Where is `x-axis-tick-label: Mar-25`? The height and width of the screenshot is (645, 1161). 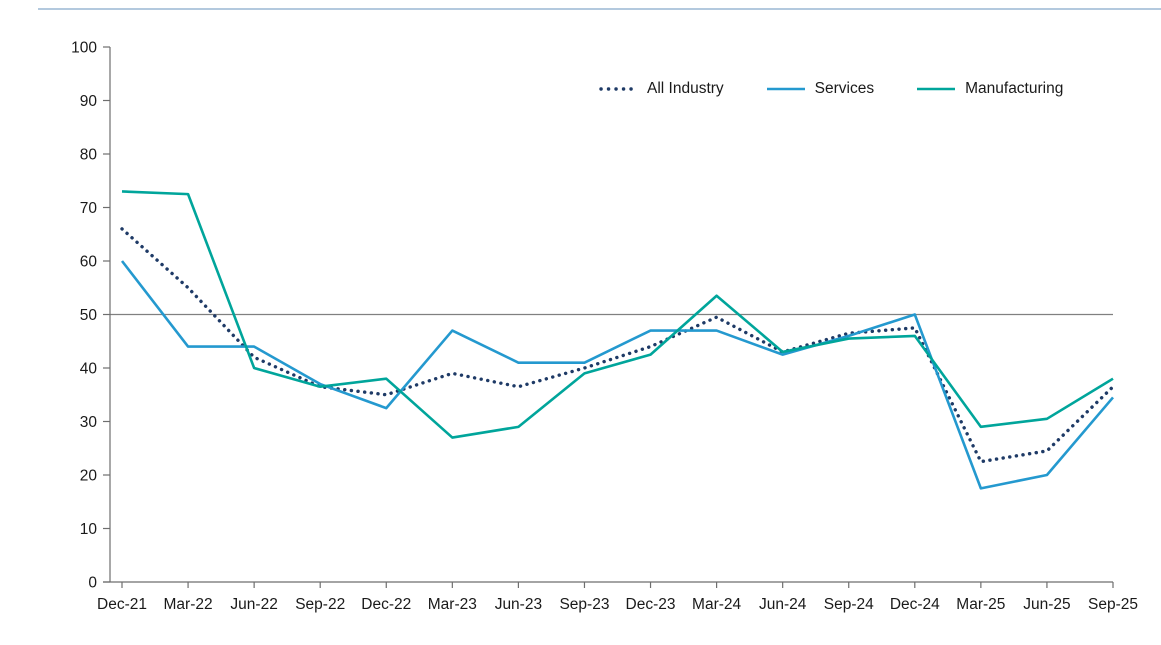
x-axis-tick-label: Mar-25 is located at coordinates (980, 604).